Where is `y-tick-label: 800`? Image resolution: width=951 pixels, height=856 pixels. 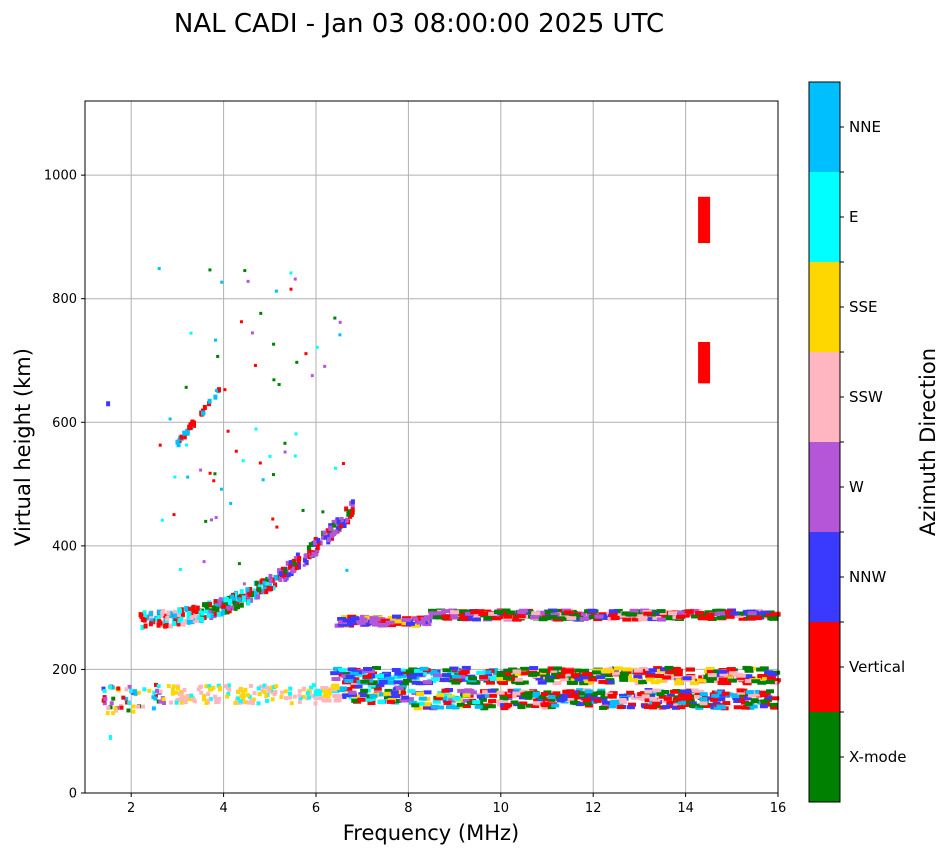
y-tick-label: 800 is located at coordinates (64, 299).